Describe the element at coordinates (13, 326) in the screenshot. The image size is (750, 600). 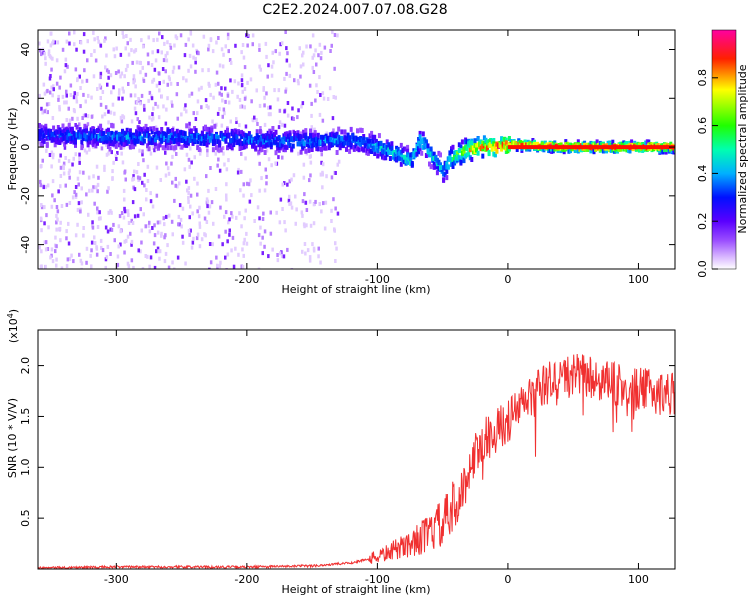
I see `snr-scale-label: (x104)` at that location.